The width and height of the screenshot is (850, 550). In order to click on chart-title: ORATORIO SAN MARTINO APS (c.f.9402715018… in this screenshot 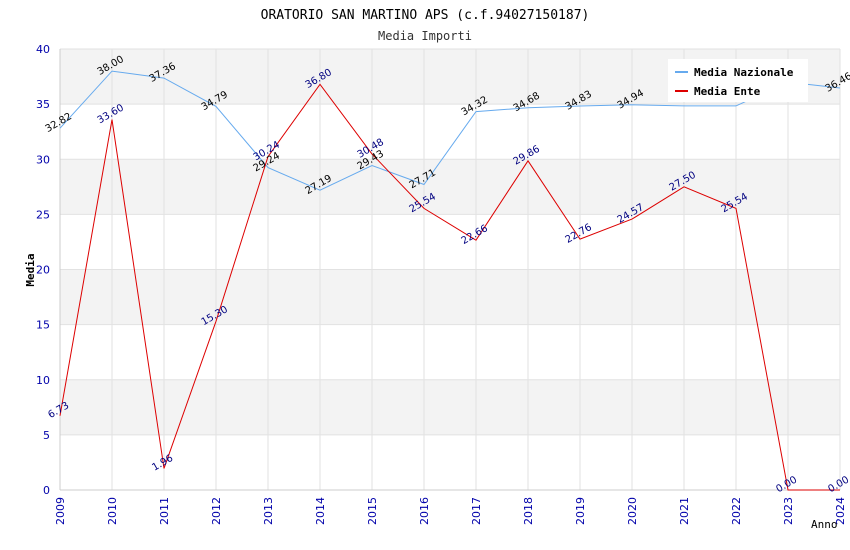, I will do `click(425, 15)`.